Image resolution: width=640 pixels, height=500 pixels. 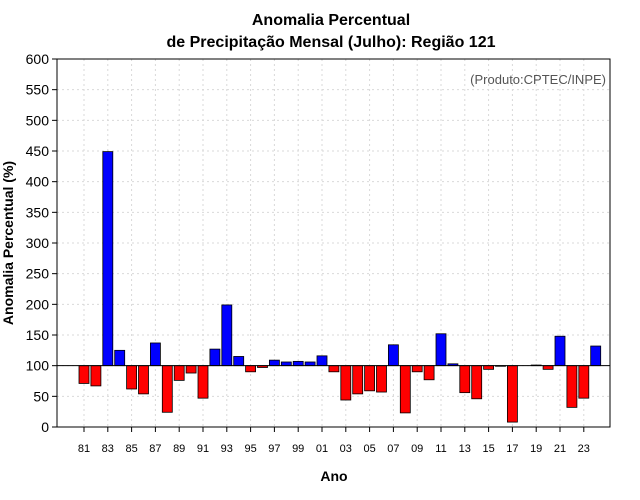 What do you see at coordinates (45, 427) in the screenshot?
I see `y-tick-label: 0` at bounding box center [45, 427].